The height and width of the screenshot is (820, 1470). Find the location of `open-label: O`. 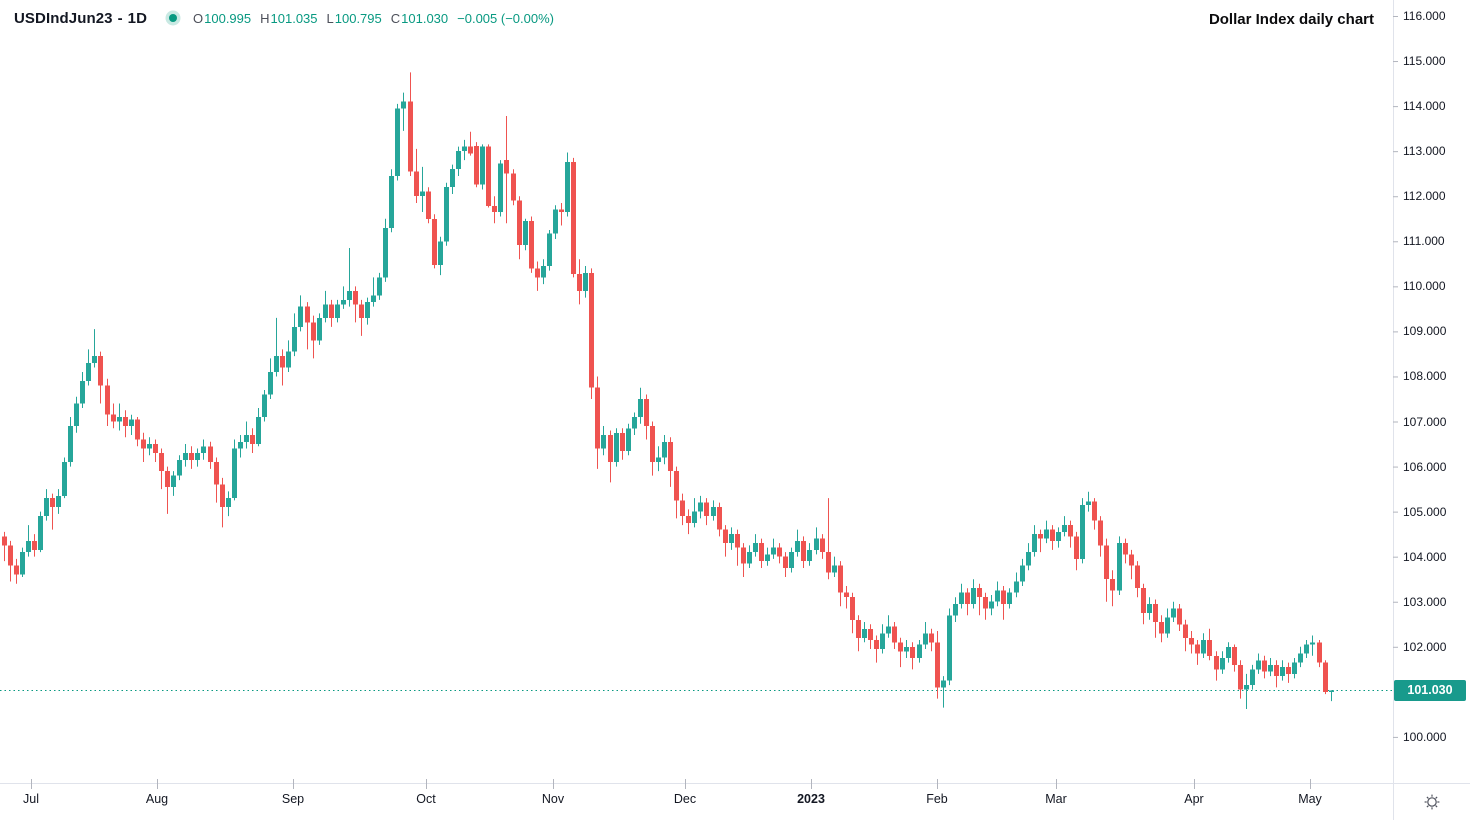

open-label: O is located at coordinates (198, 18).